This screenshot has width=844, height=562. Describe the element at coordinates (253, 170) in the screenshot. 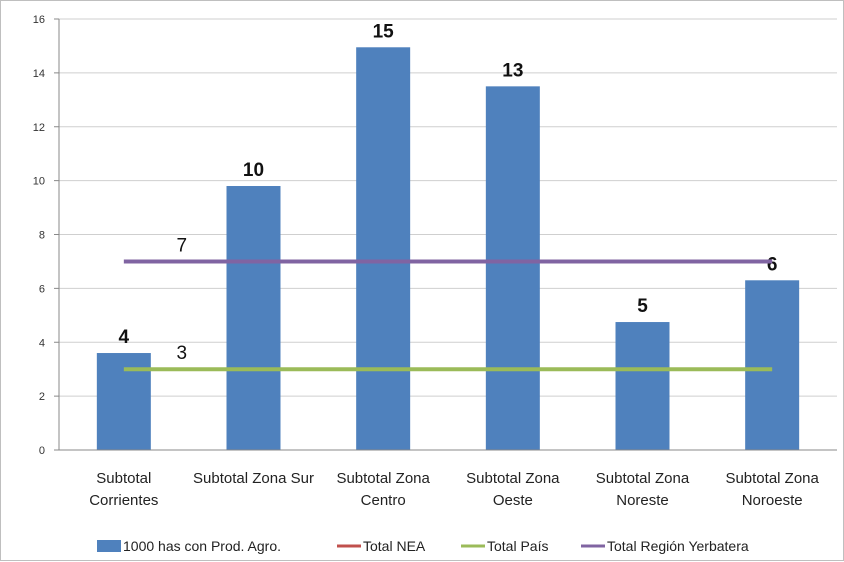

I see `bar-data-label: 10` at that location.